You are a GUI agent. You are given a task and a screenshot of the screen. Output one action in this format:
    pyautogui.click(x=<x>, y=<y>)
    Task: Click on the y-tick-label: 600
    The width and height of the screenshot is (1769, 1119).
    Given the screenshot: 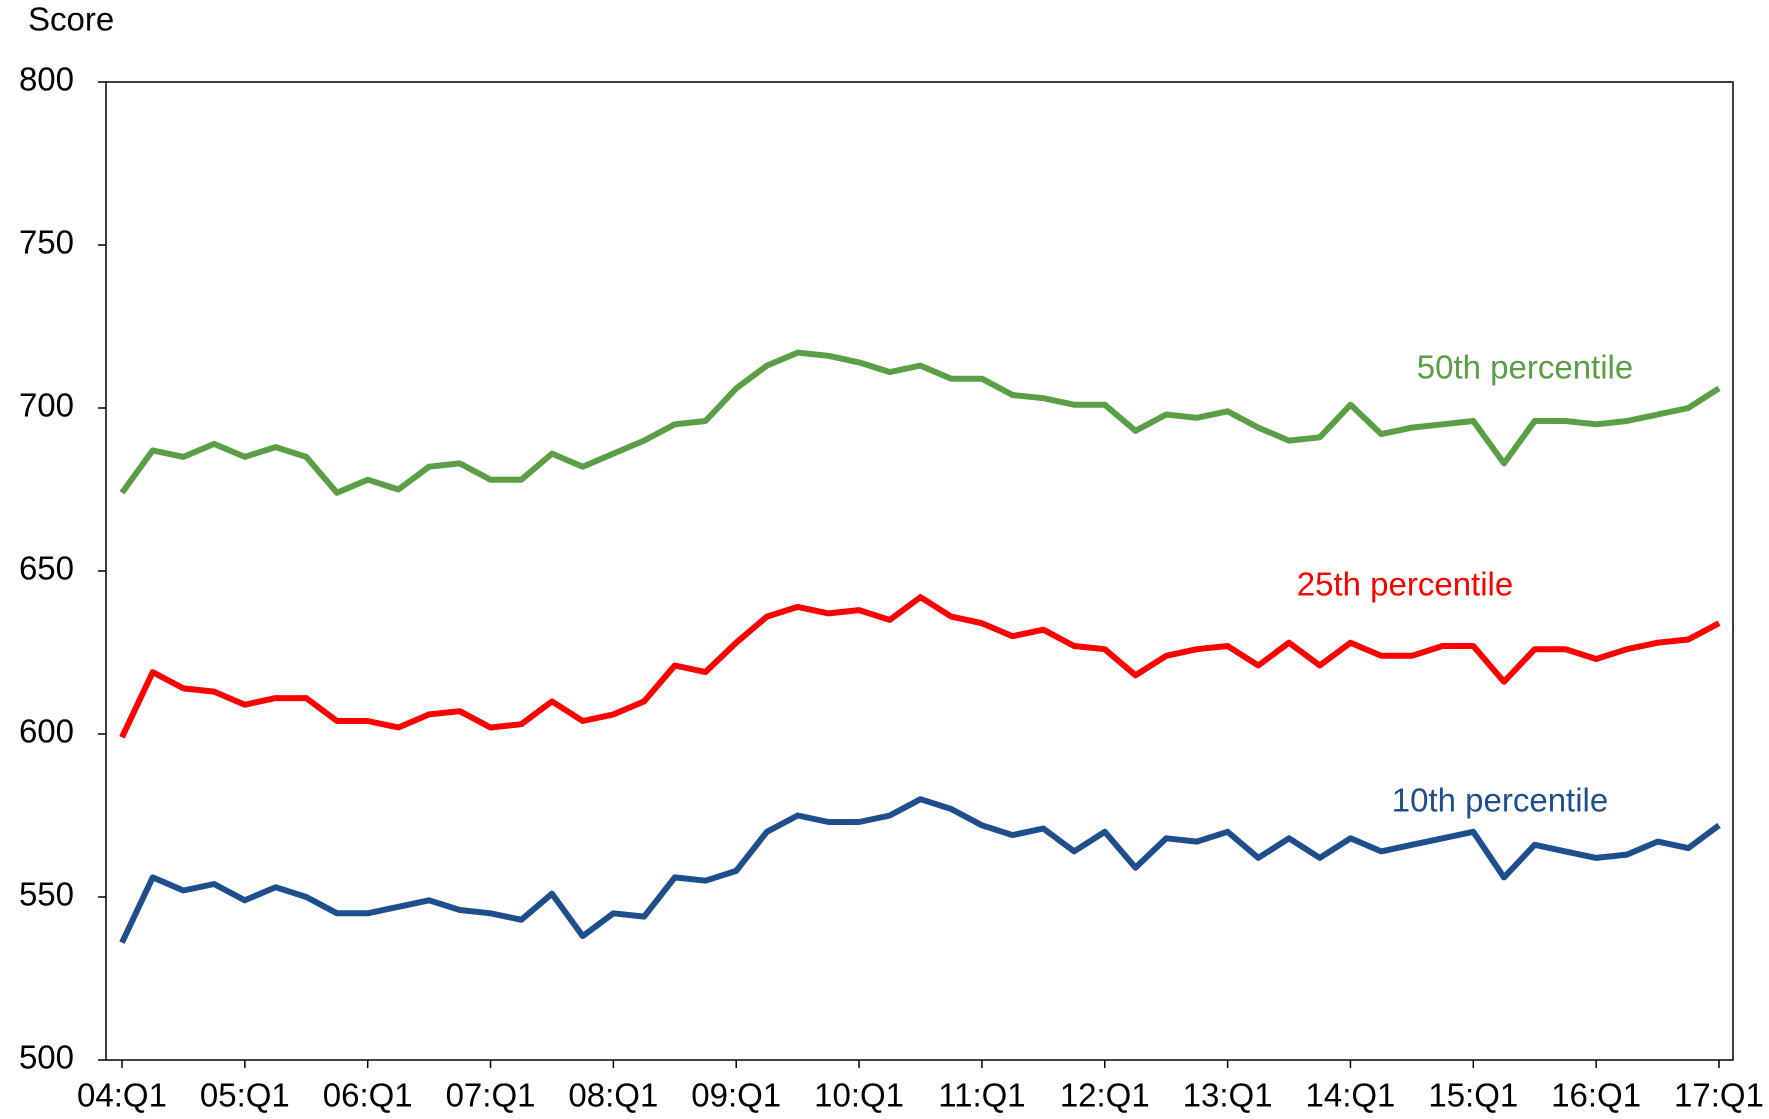 What is the action you would take?
    pyautogui.click(x=46, y=731)
    